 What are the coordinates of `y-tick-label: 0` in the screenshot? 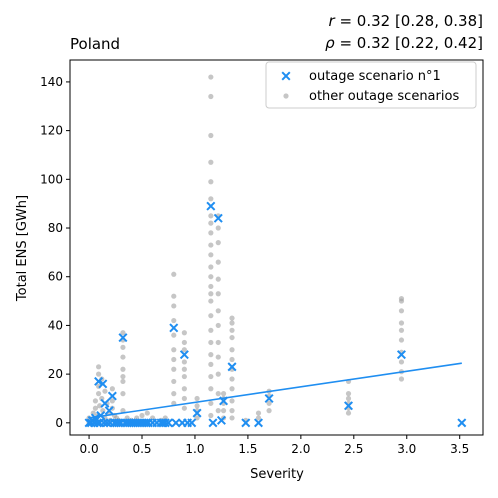 It's located at (59, 423).